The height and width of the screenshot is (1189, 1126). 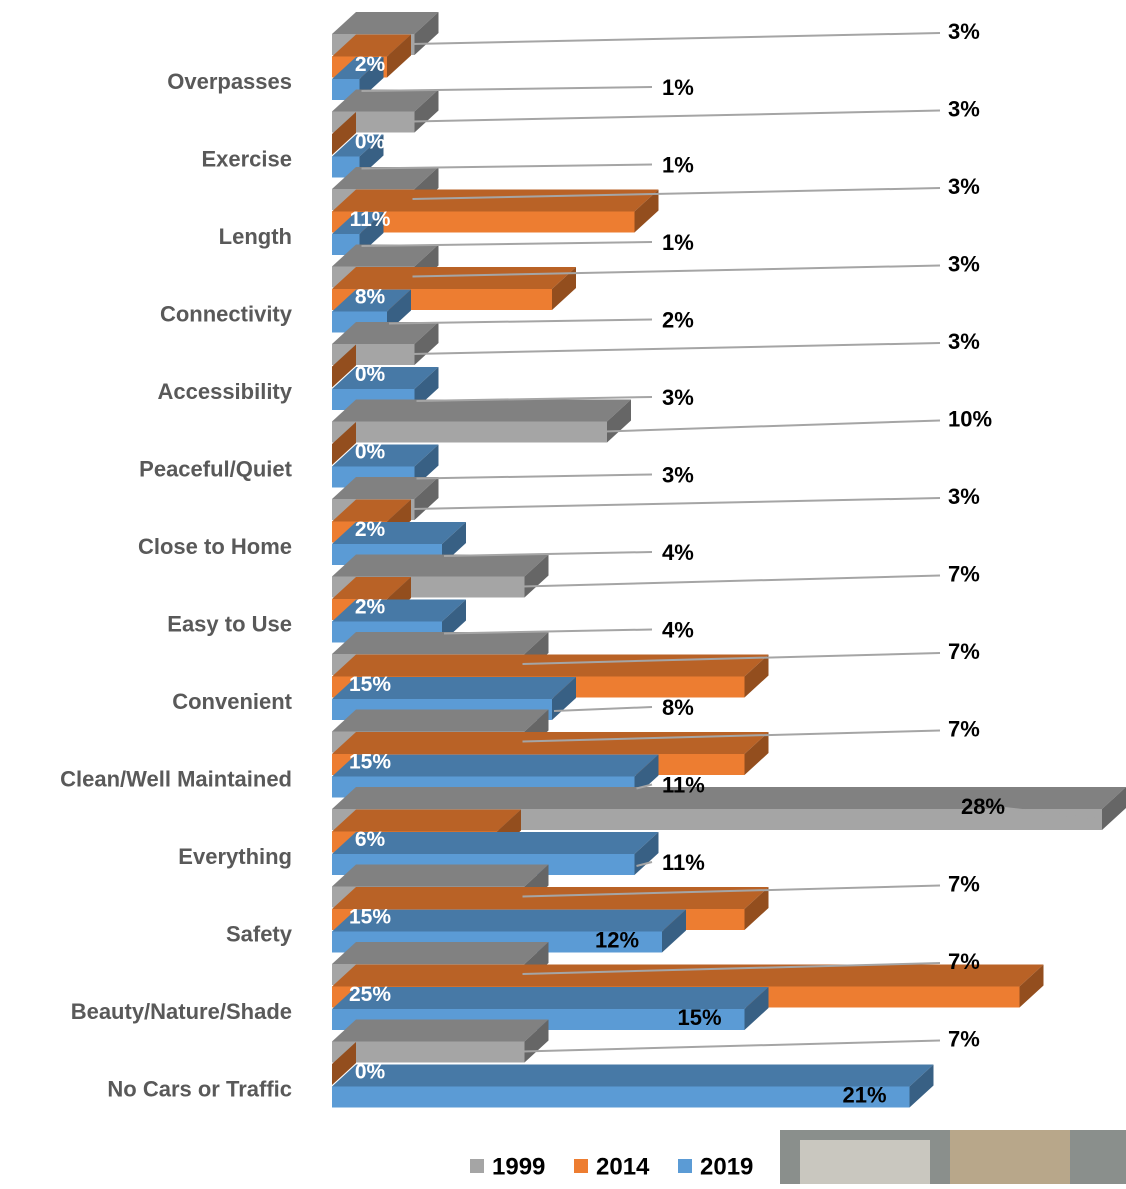 What do you see at coordinates (617, 939) in the screenshot?
I see `data-label: 12%` at bounding box center [617, 939].